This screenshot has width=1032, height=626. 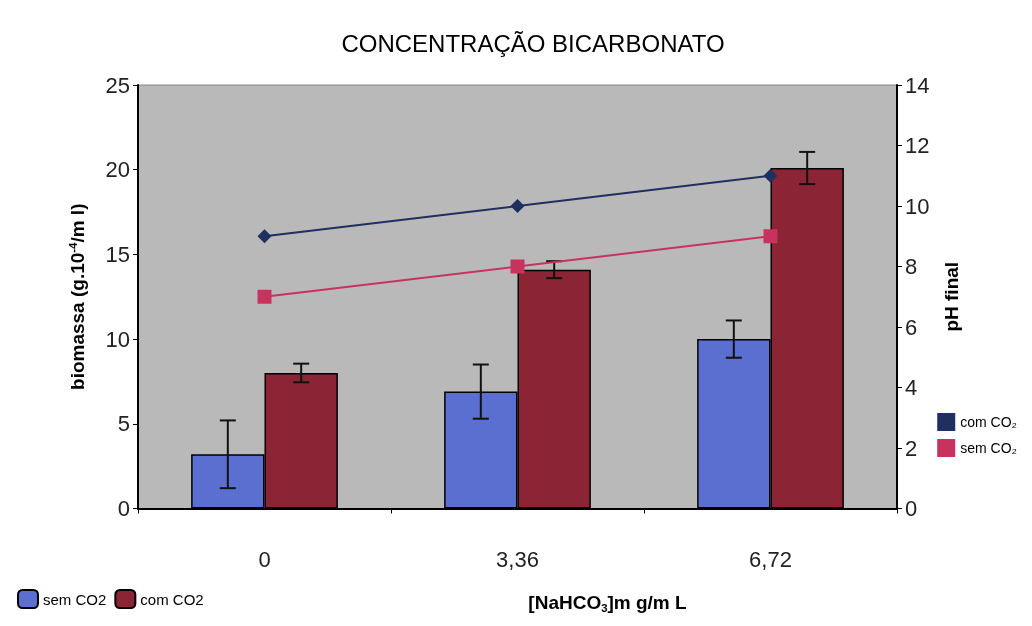 I want to click on x-tick-label: 0, so click(x=264, y=559).